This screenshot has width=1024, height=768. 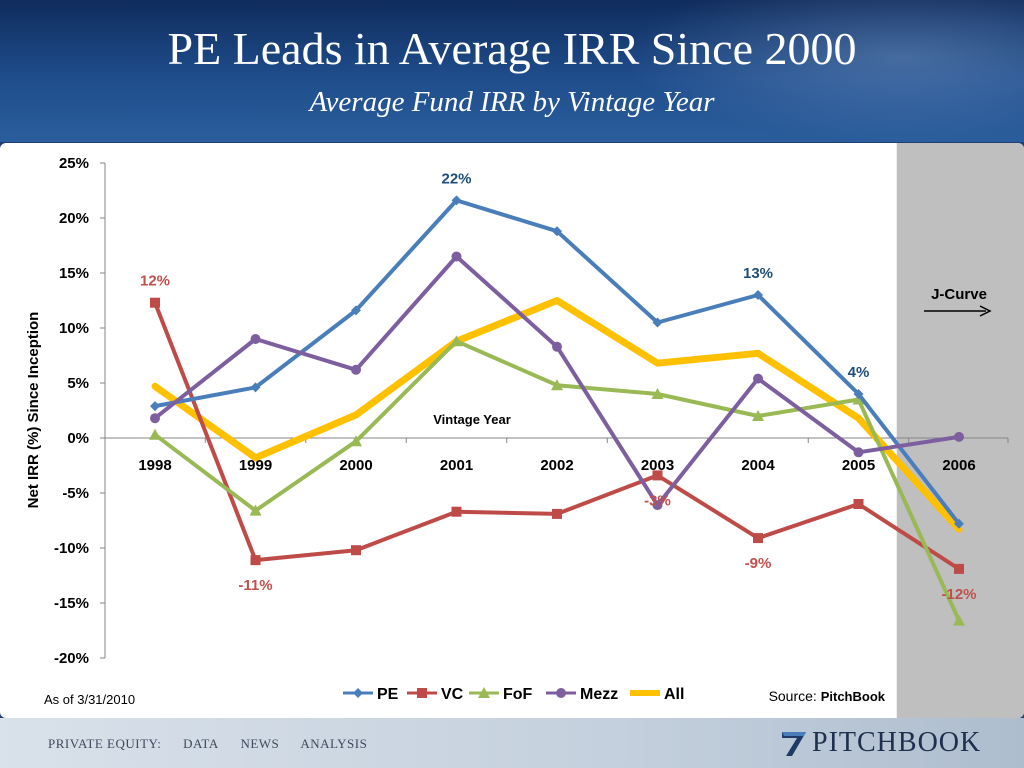 I want to click on x-tick-label: 2003, so click(x=657, y=465).